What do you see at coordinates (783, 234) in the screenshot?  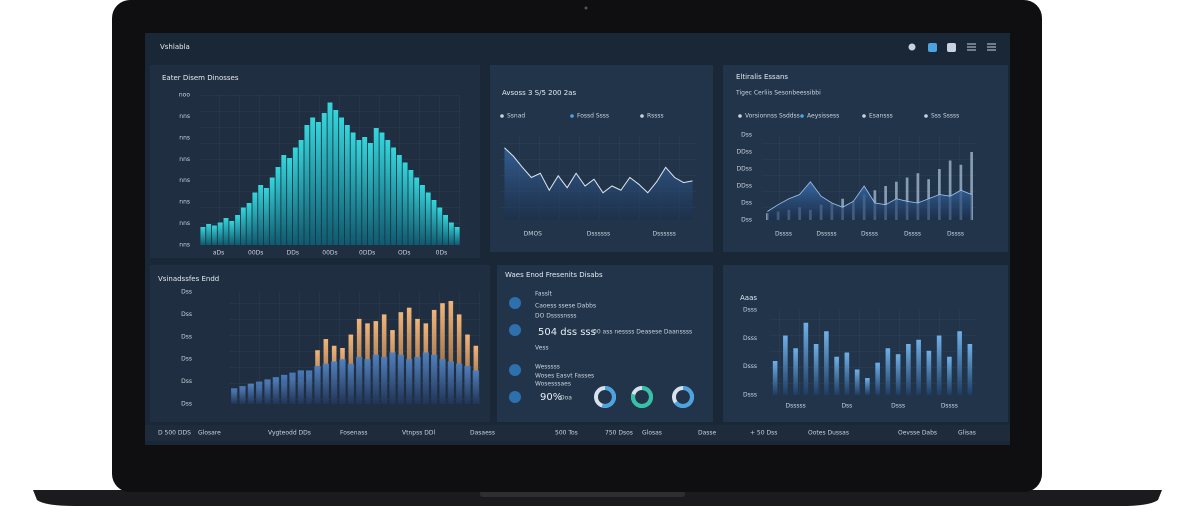 I see `x-label: Dssss` at bounding box center [783, 234].